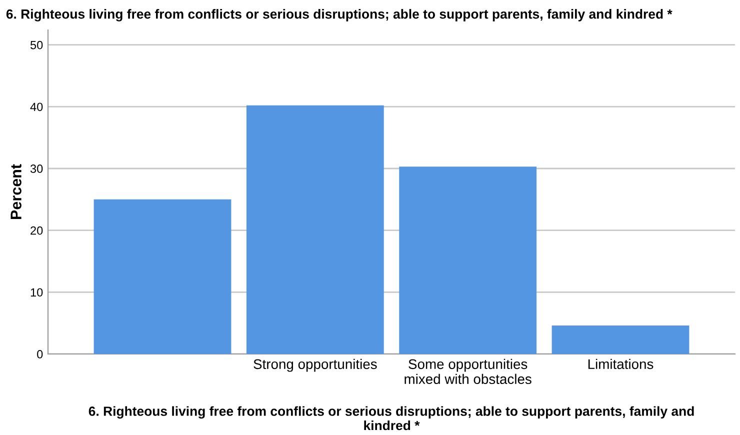 The width and height of the screenshot is (740, 435). What do you see at coordinates (391, 418) in the screenshot?
I see `x-axis-title: 6. Righteous living free from conflicts or serious disruptions; able to support parents, family and kindred *` at bounding box center [391, 418].